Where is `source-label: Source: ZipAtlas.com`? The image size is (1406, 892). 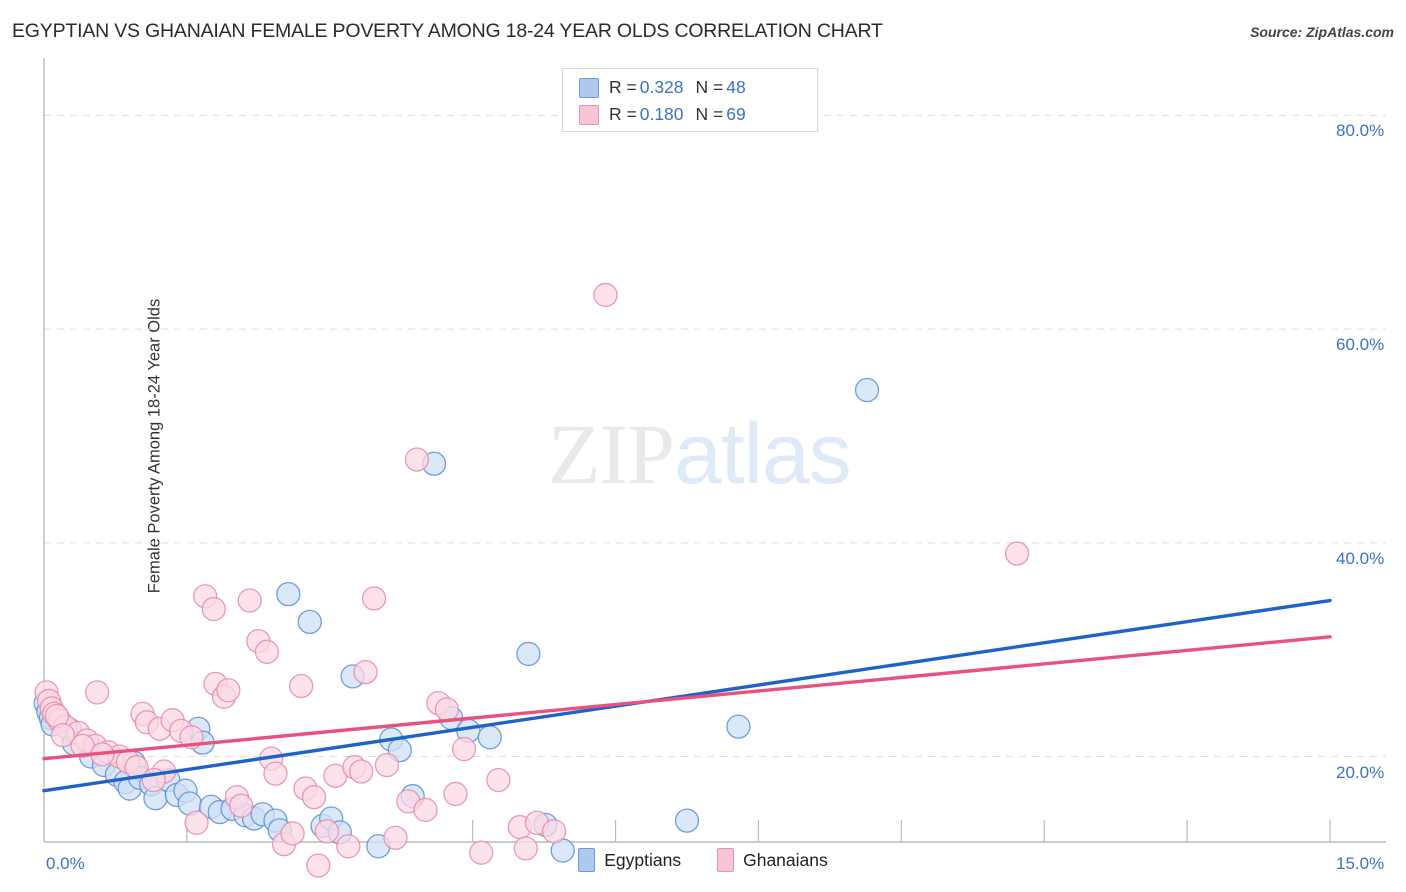 source-label: Source: ZipAtlas.com is located at coordinates (1322, 32).